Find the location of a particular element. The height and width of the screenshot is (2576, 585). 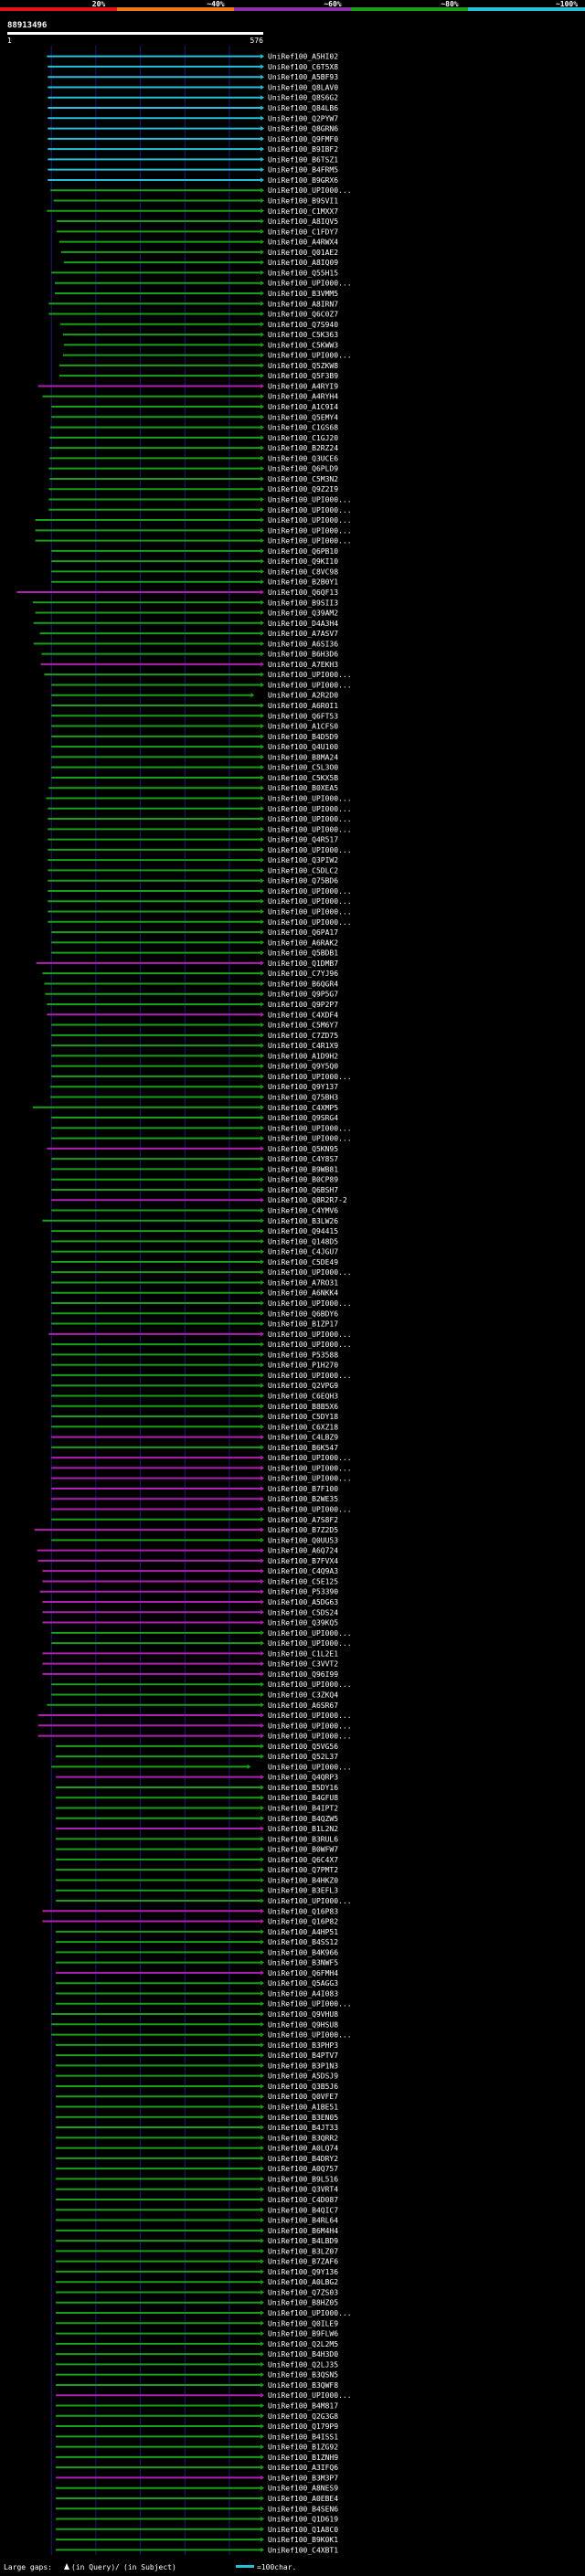

hit-row: UniRef100_B9K0K1 is located at coordinates (197, 2540).